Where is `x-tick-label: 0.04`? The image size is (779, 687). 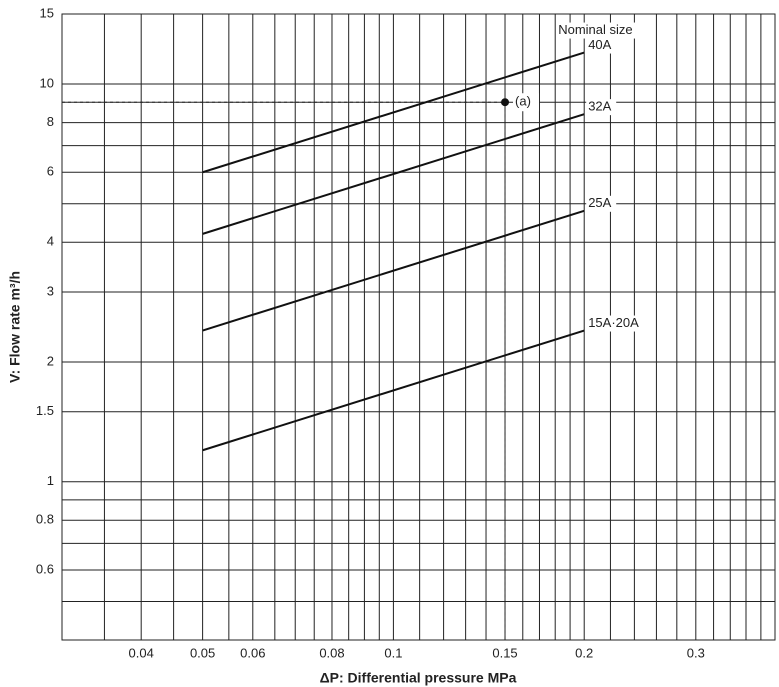
x-tick-label: 0.04 is located at coordinates (141, 652).